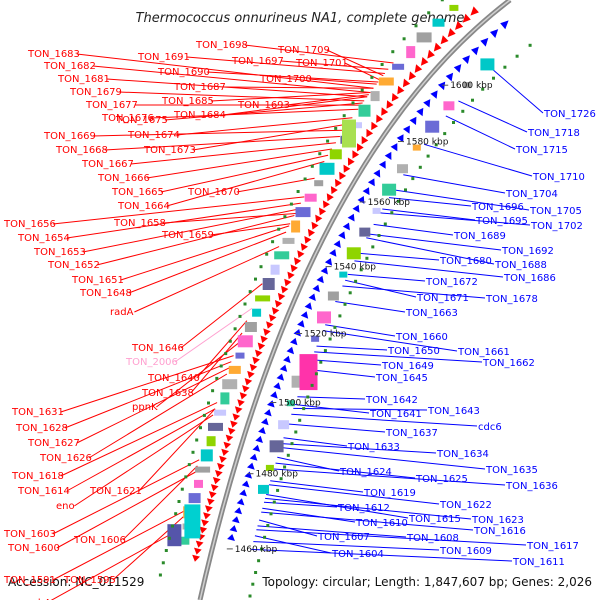 The height and width of the screenshot is (600, 600). I want to click on gene-label-forward: TON_1676, so click(127, 118).